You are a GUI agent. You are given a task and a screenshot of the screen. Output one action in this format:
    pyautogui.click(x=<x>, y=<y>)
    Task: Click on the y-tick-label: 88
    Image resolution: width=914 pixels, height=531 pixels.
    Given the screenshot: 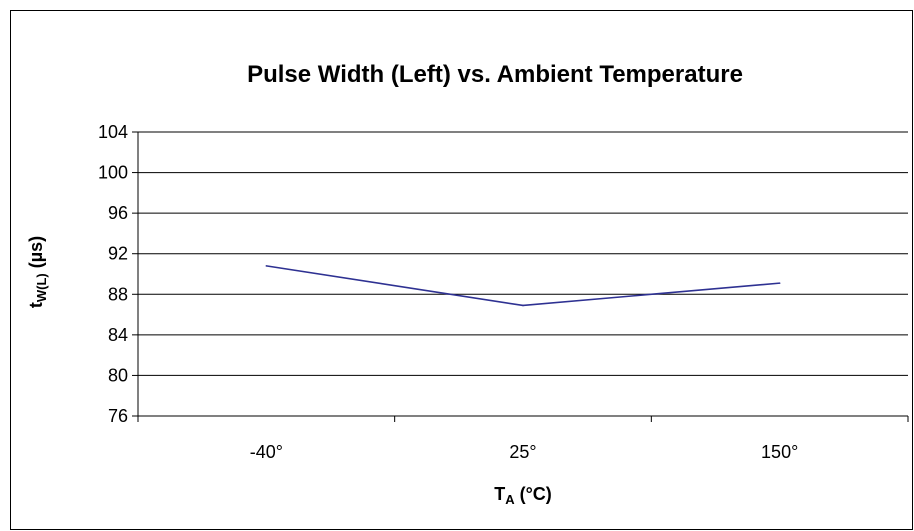 What is the action you would take?
    pyautogui.click(x=118, y=294)
    